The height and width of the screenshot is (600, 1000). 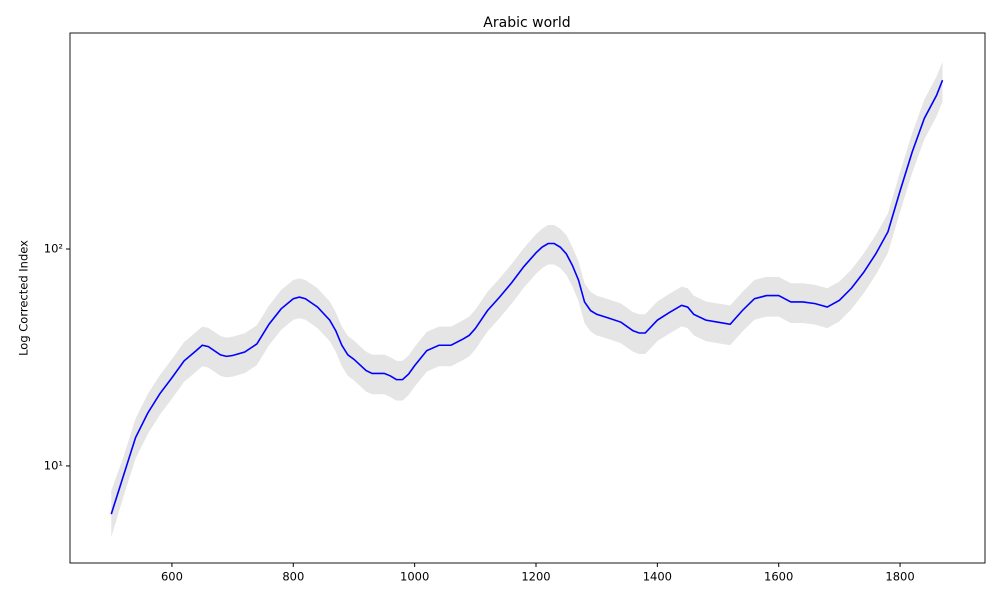 What do you see at coordinates (53, 465) in the screenshot?
I see `y-tick-label: 10¹` at bounding box center [53, 465].